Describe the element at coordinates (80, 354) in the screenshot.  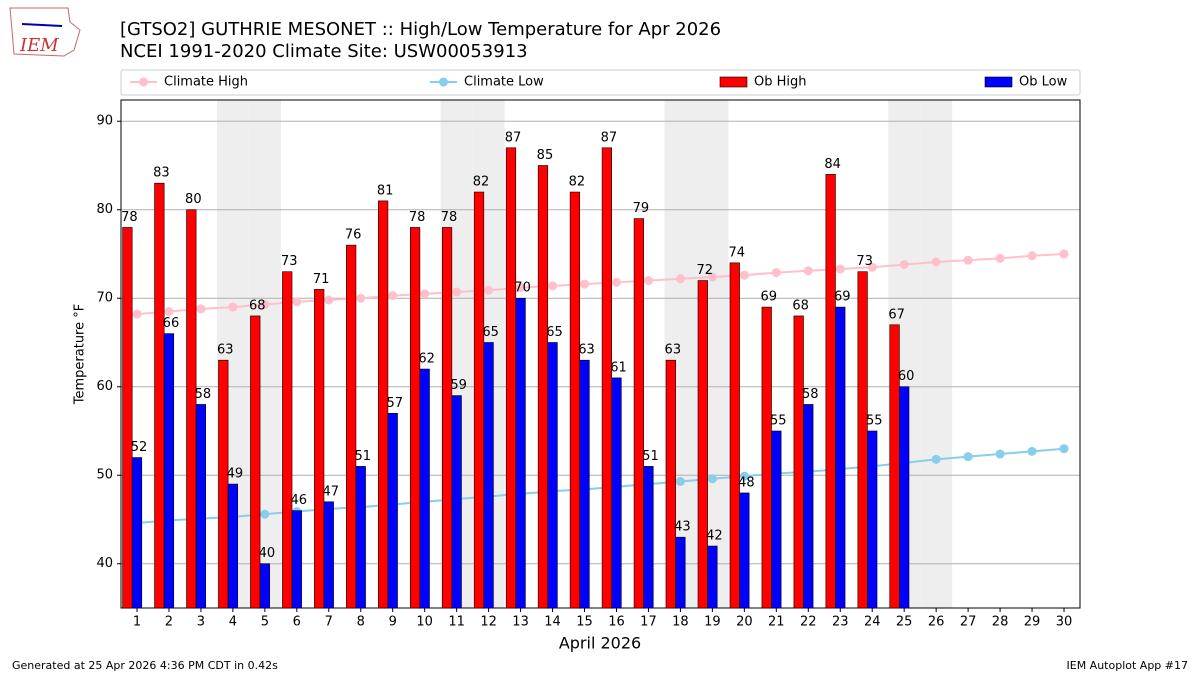
I see `y-axis-label: Temperature °F` at that location.